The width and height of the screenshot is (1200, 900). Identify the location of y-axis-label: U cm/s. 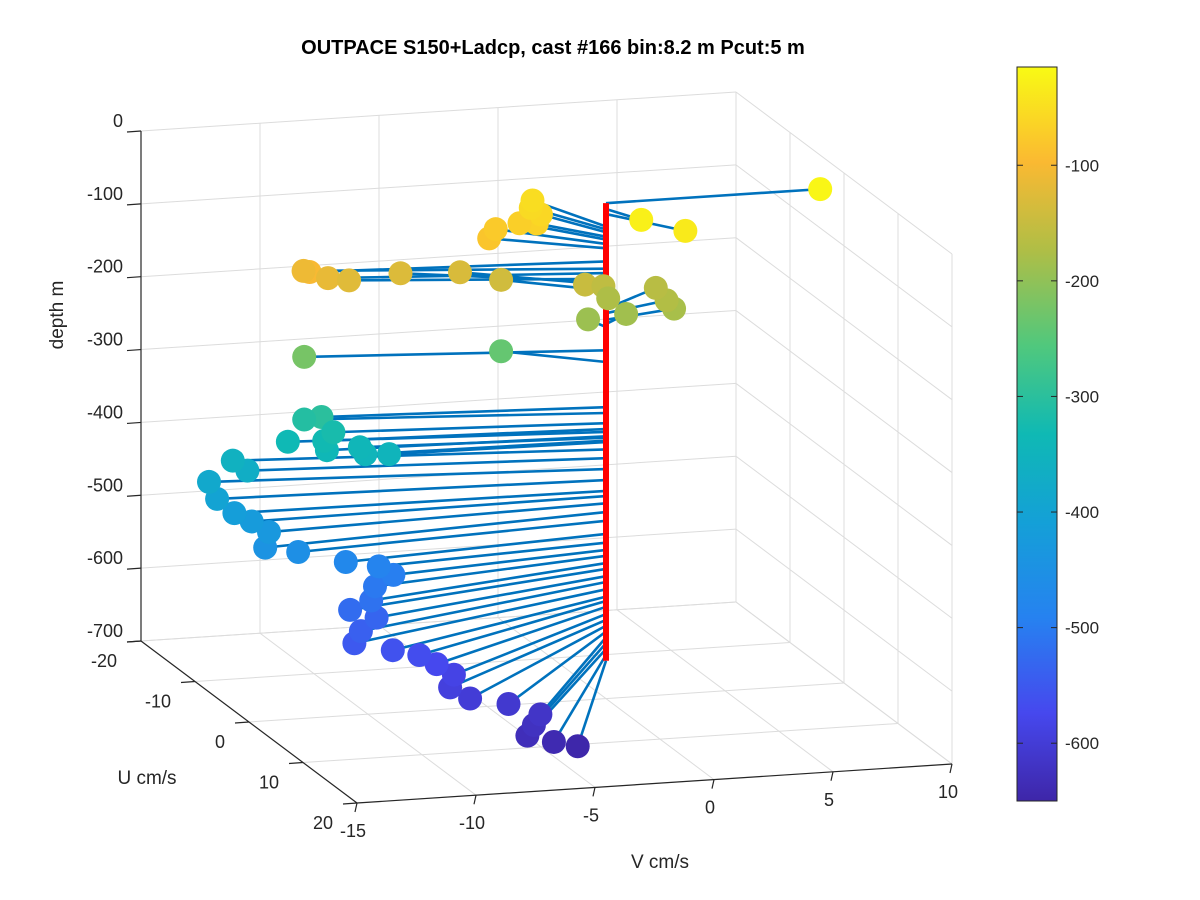
(146, 778).